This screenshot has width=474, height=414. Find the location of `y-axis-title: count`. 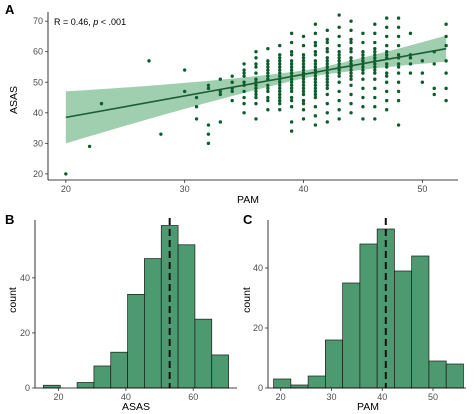

y-axis-title: count is located at coordinates (247, 300).